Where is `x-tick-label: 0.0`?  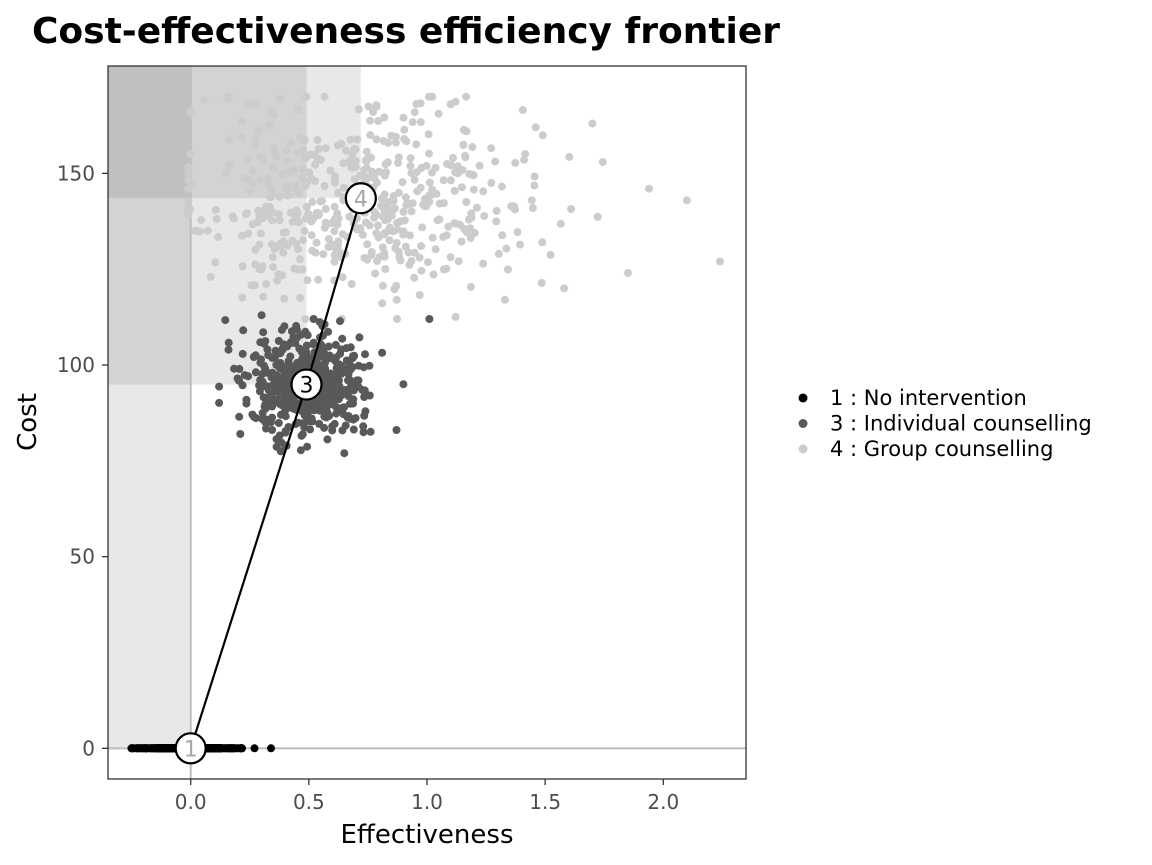 x-tick-label: 0.0 is located at coordinates (191, 802).